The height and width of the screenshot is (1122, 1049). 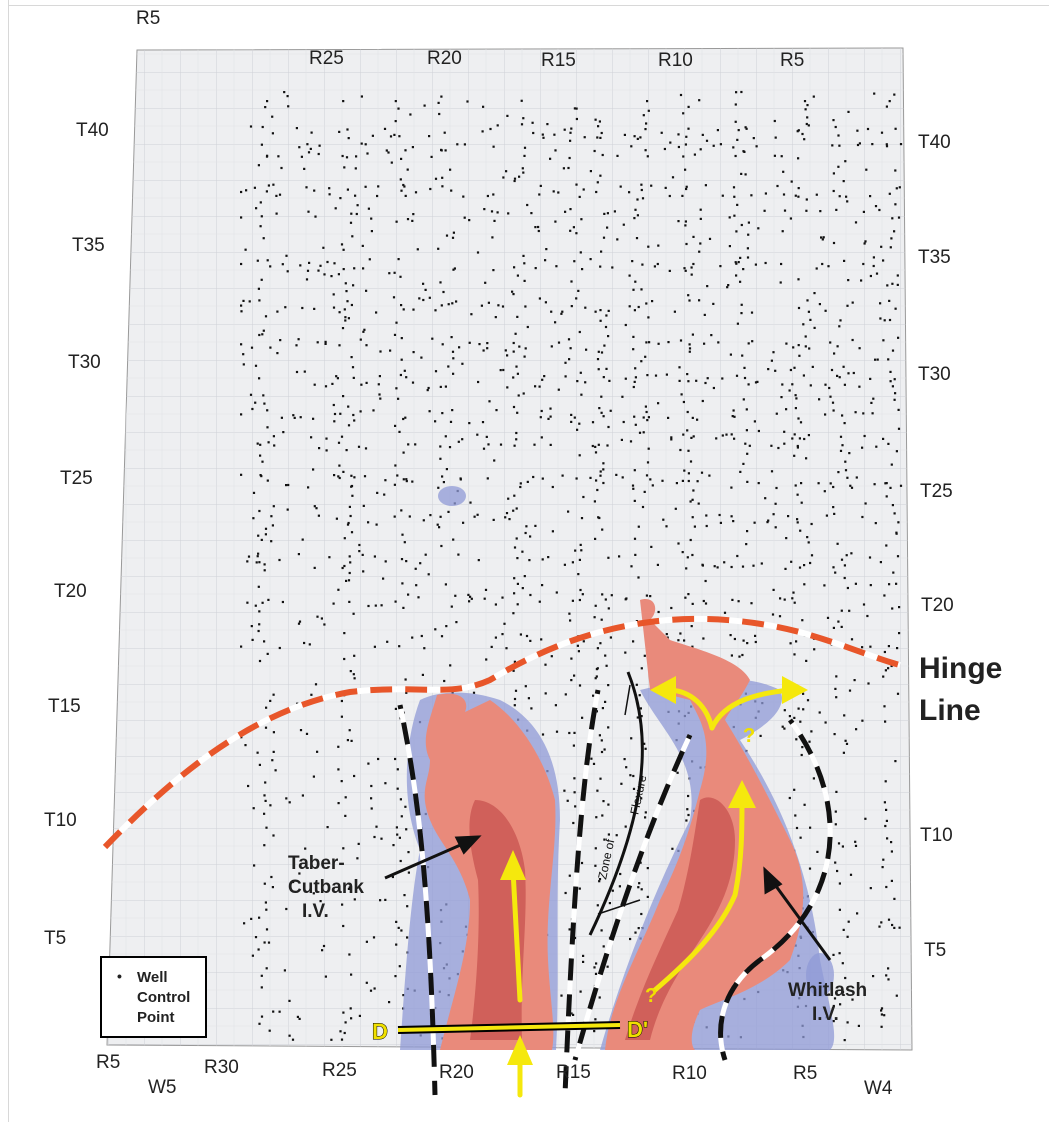 I want to click on incised-valleys, so click(x=614, y=824).